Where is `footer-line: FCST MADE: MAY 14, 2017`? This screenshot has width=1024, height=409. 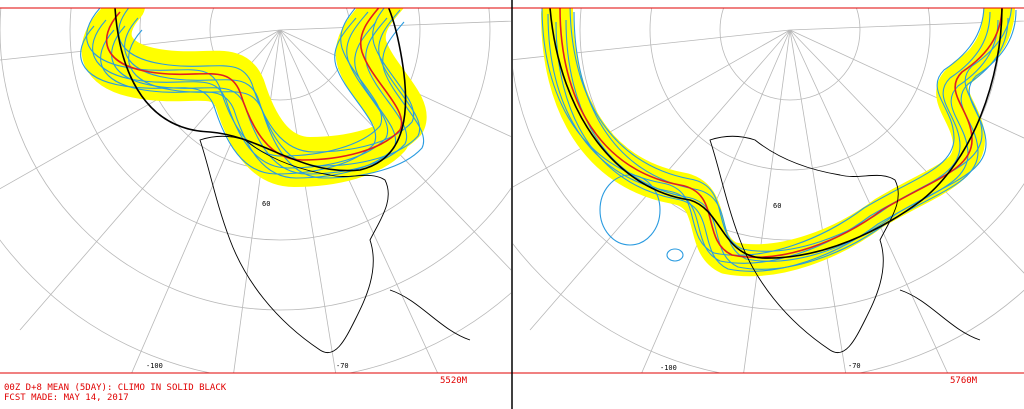
footer-line: FCST MADE: MAY 14, 2017 is located at coordinates (66, 398).